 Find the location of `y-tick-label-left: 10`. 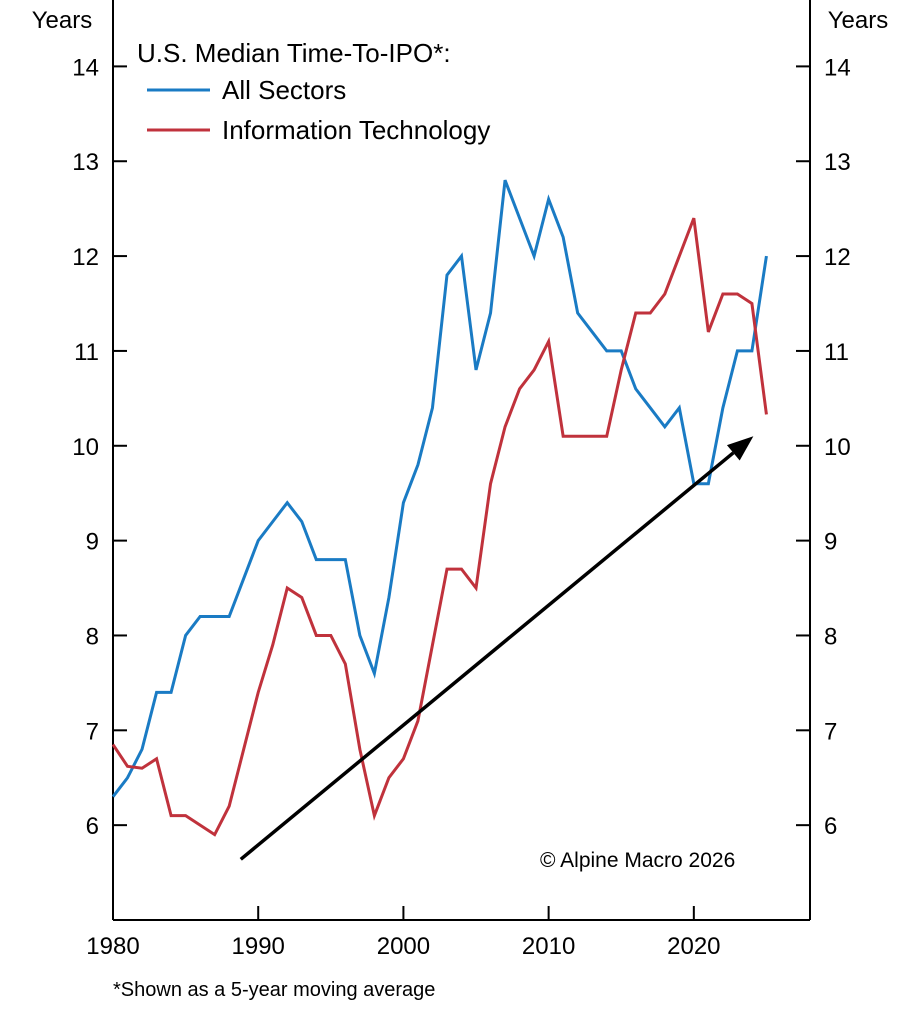

y-tick-label-left: 10 is located at coordinates (85, 447).